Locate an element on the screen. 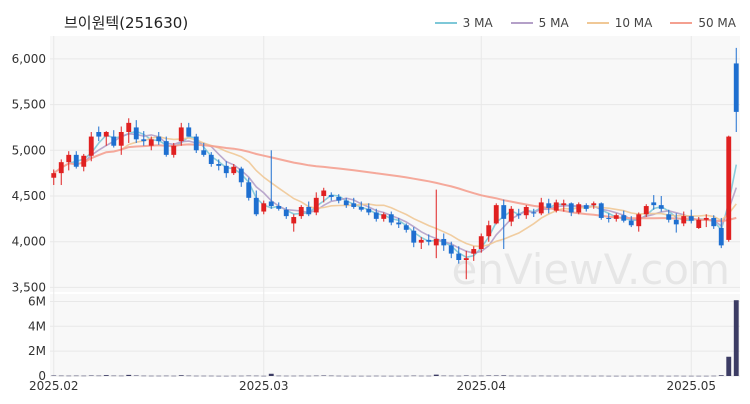 This screenshot has width=750, height=404. legend-label: 3 MA is located at coordinates (477, 23).